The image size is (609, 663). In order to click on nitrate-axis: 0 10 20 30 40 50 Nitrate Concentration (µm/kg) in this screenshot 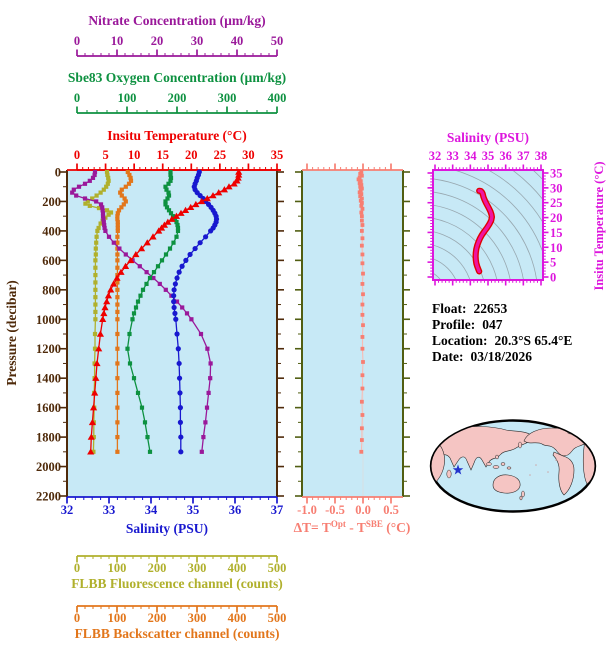, I will do `click(178, 35)`.